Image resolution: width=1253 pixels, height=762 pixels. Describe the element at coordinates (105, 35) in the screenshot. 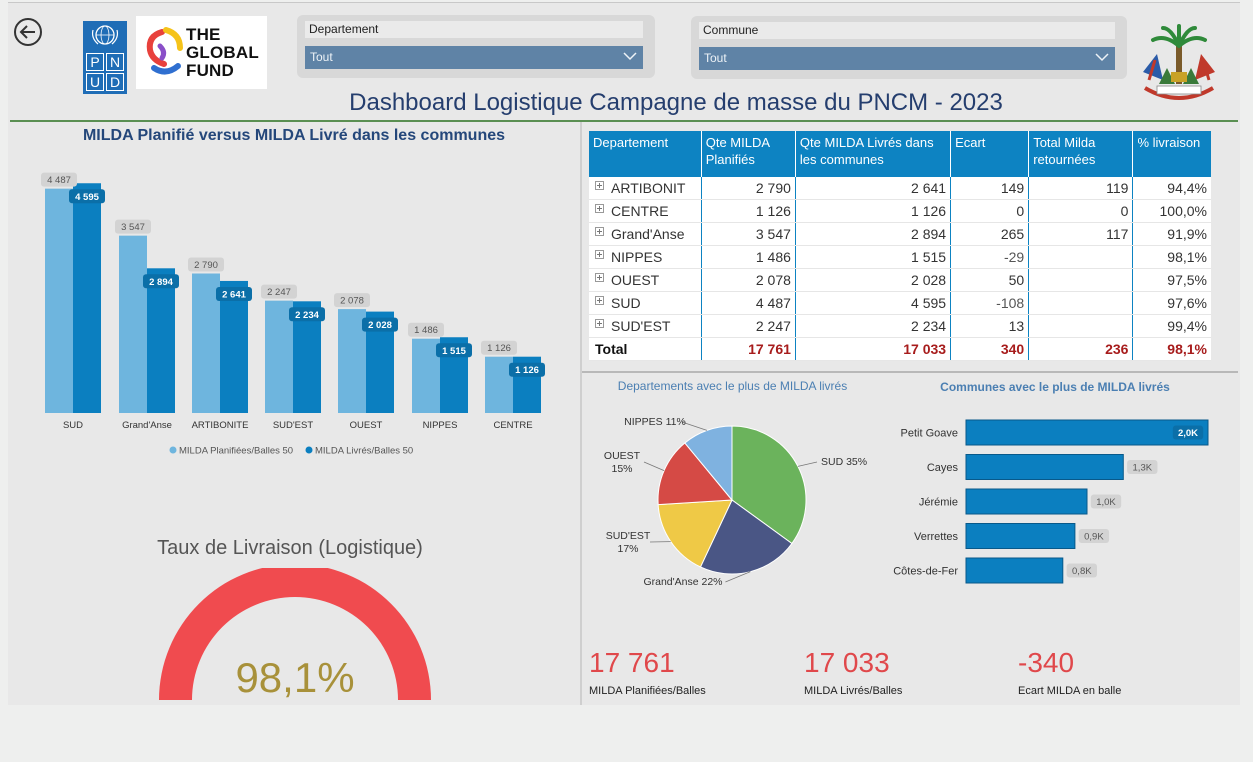

I see `un-emblem-icon` at that location.